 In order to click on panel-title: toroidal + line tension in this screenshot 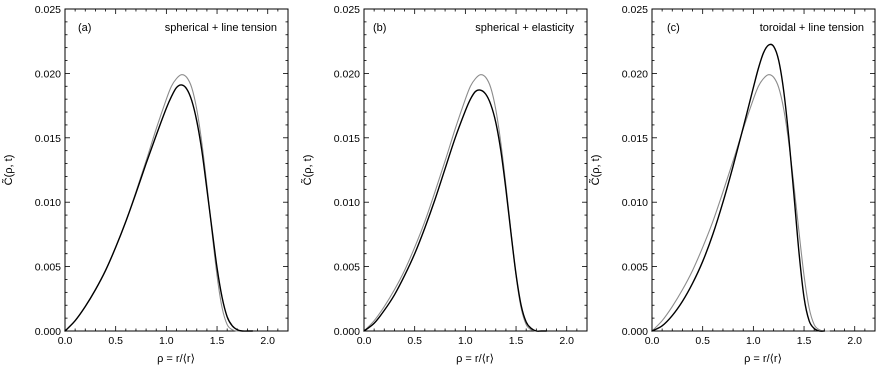, I will do `click(812, 28)`.